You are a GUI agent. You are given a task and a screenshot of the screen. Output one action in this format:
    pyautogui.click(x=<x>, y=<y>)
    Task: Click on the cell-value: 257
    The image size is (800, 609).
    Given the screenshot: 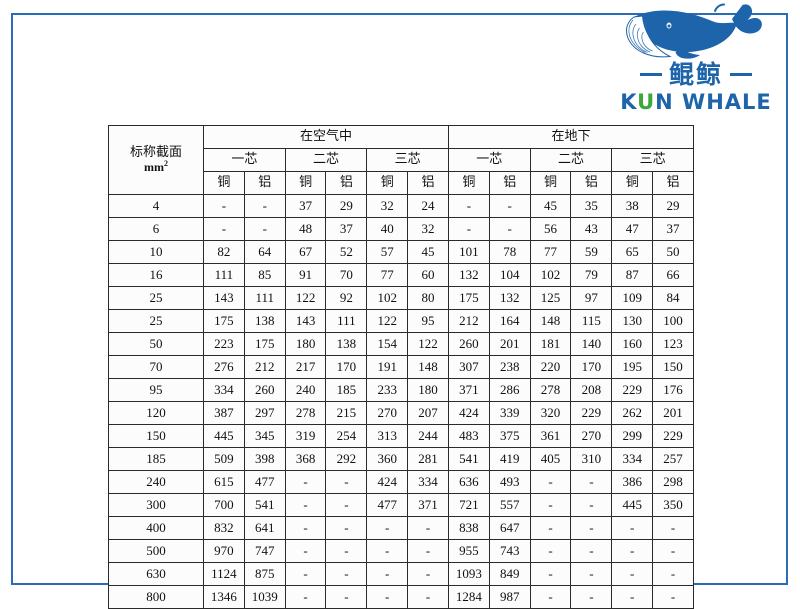 What is the action you would take?
    pyautogui.click(x=673, y=459)
    